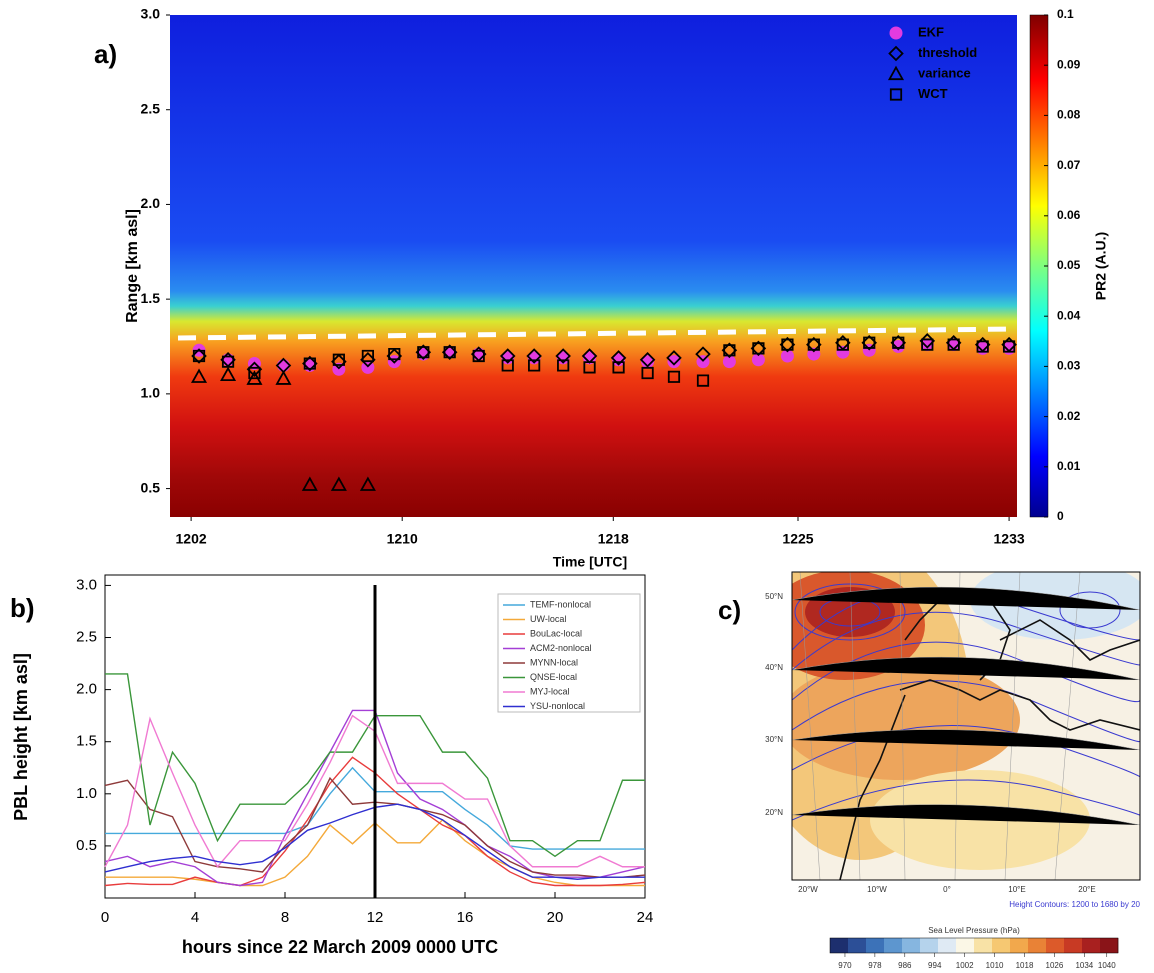  What do you see at coordinates (995, 965) in the screenshot?
I see `colorbar-tick-label: 1010` at bounding box center [995, 965].